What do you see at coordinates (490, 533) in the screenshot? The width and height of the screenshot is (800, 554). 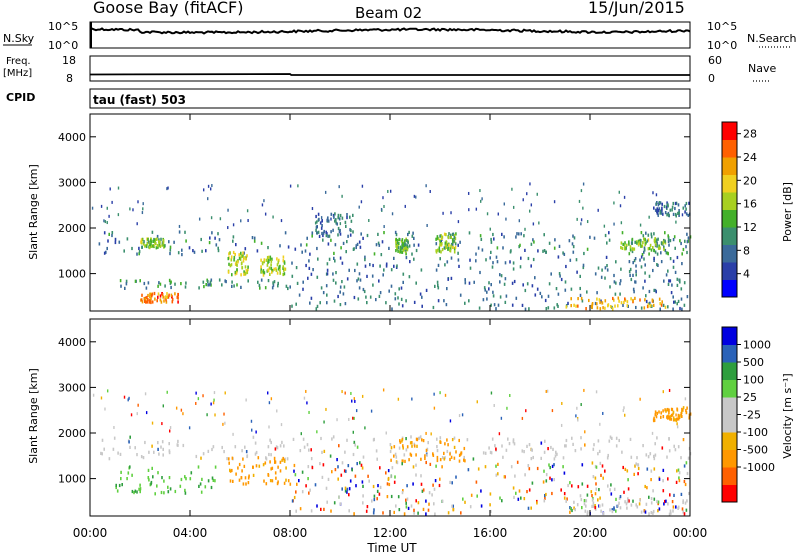 I see `x-tick-label: 16:00` at bounding box center [490, 533].